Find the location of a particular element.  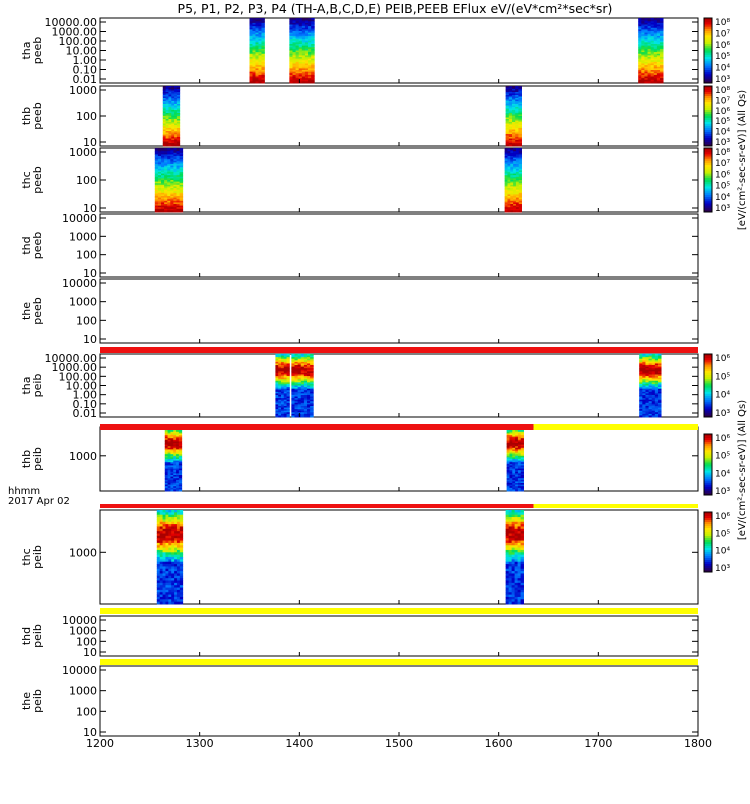

ytick-label: 10 is located at coordinates (90, 142).